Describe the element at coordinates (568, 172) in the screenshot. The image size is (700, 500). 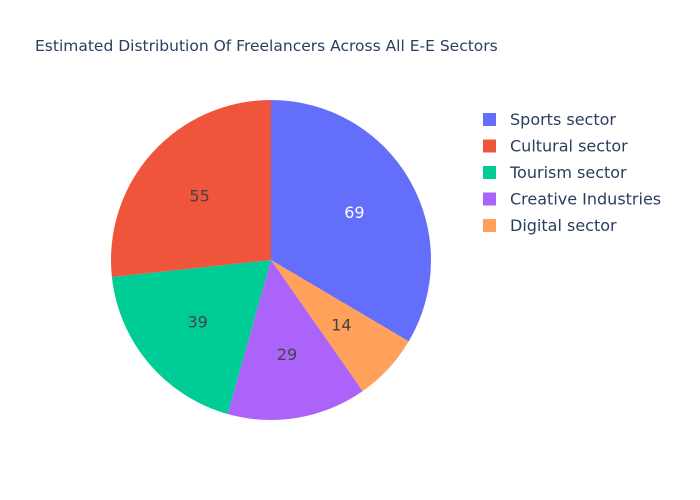
I see `legend-label-tourism-sector: Tourism sector` at that location.